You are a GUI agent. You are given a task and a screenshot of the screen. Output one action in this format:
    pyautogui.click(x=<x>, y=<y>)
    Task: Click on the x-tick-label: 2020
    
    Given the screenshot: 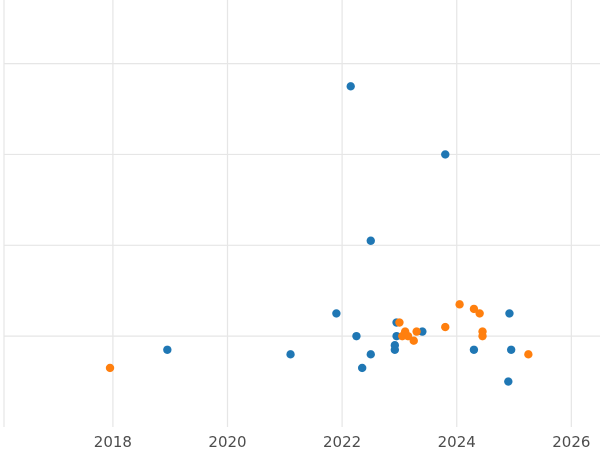 What is the action you would take?
    pyautogui.click(x=227, y=441)
    